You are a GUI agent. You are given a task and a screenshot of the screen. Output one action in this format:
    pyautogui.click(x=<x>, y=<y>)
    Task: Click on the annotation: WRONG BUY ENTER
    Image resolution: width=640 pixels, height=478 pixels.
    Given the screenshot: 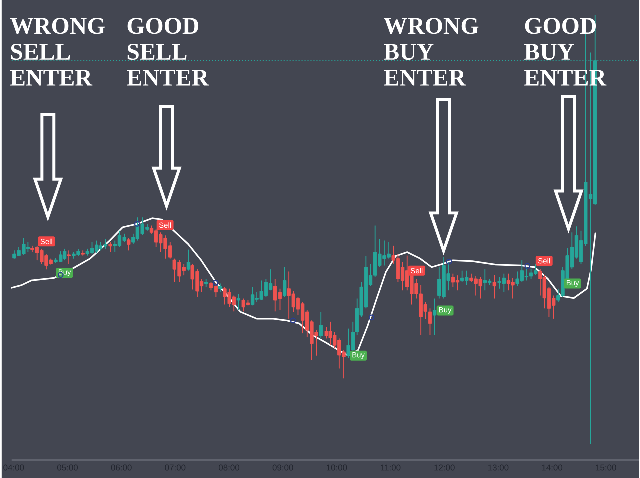 What is the action you would take?
    pyautogui.click(x=431, y=52)
    